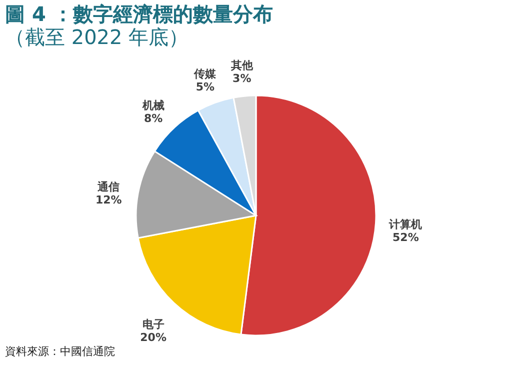  Describe the element at coordinates (153, 337) in the screenshot. I see `data-label: 20%` at that location.